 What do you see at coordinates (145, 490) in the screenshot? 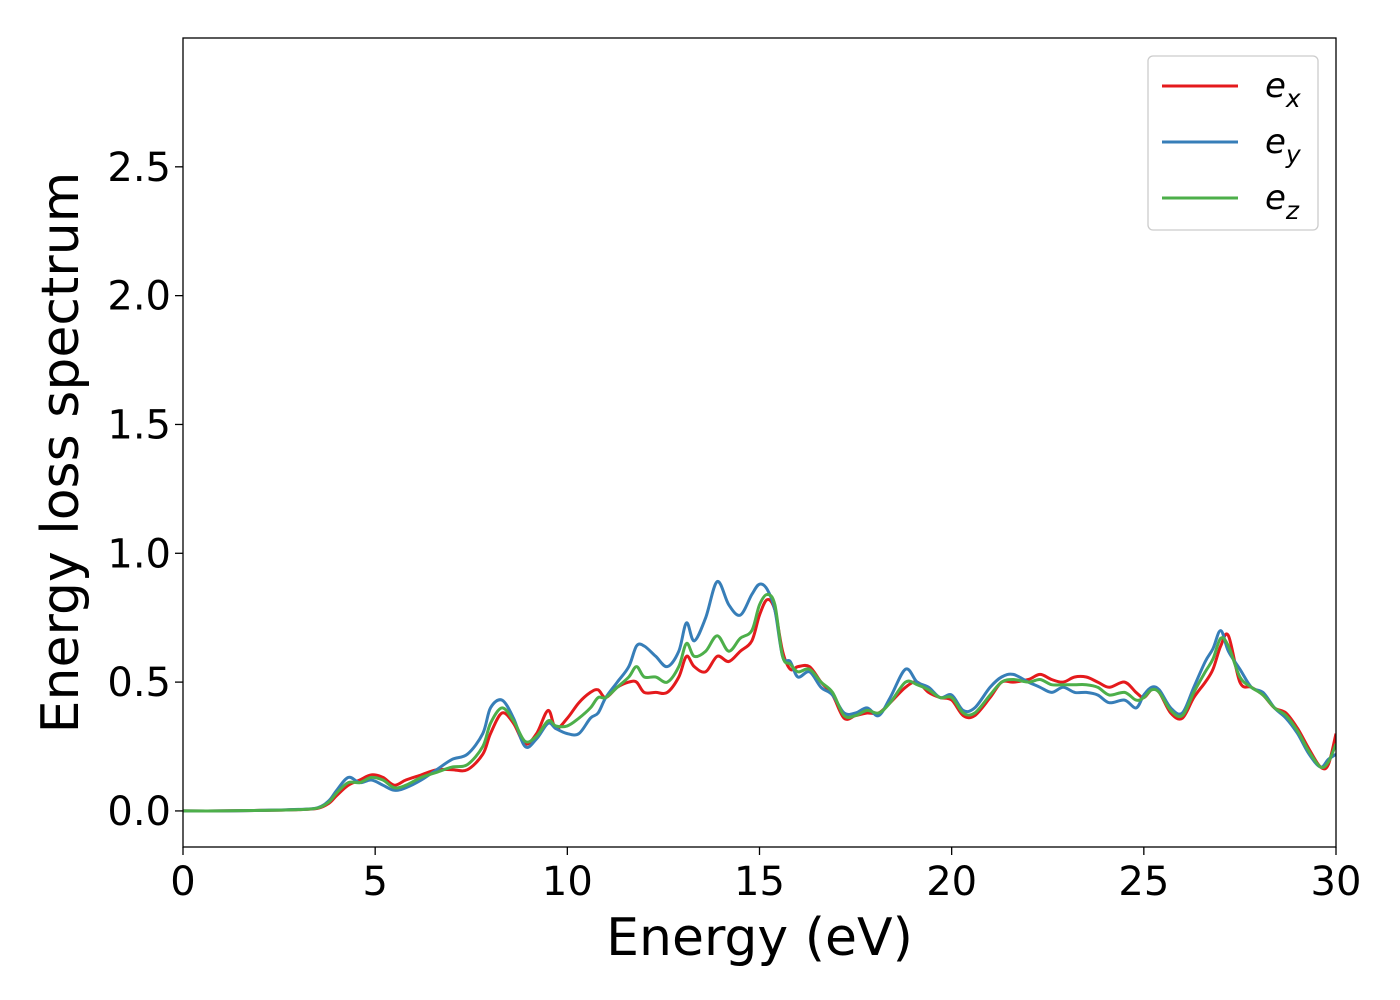
I see `y-axis-ticks: 0.0 0.5 1.0 1.5 2.0 2.5` at bounding box center [145, 490].